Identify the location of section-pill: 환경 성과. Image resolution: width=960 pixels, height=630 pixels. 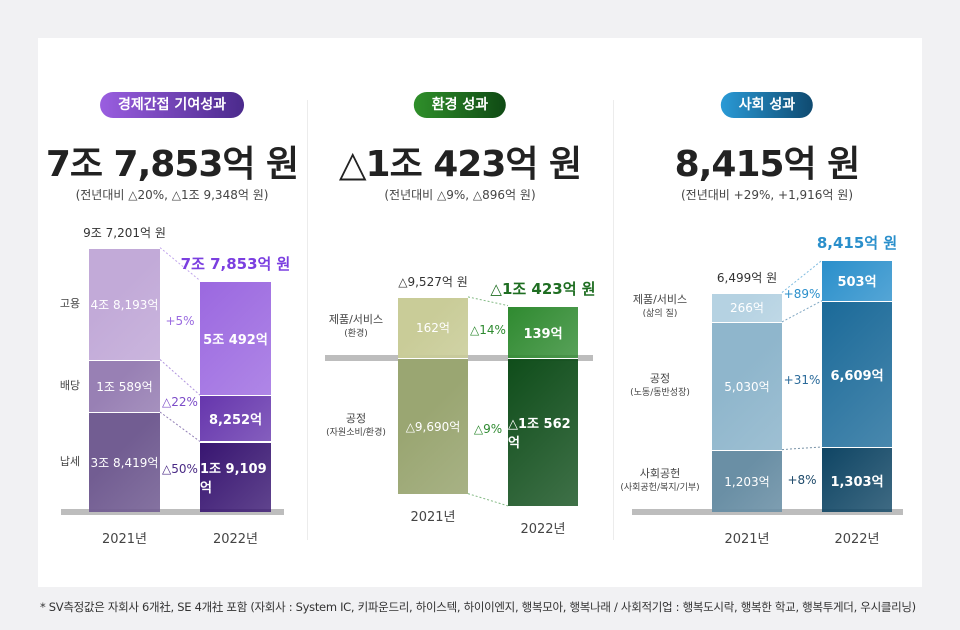
(460, 105).